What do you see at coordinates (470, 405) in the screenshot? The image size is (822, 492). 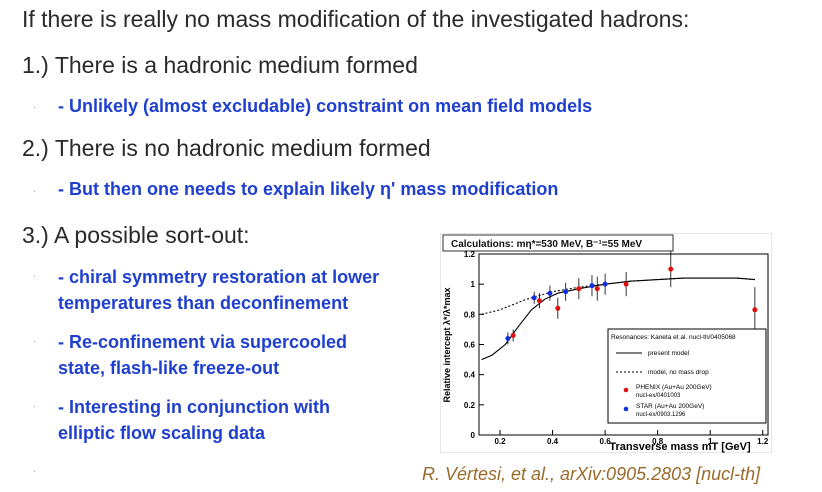 I see `y-tick-label: 0.2` at bounding box center [470, 405].